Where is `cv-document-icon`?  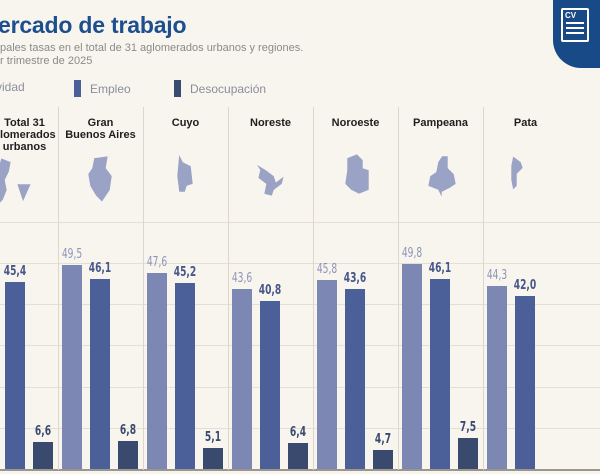 cv-document-icon is located at coordinates (575, 25).